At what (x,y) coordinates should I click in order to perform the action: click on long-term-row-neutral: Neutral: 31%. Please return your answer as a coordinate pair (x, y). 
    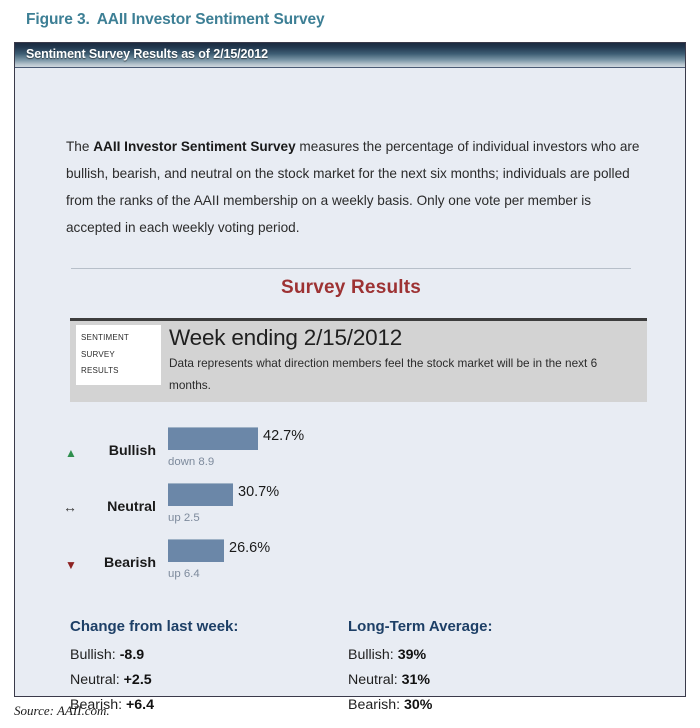
    Looking at the image, I should click on (420, 680).